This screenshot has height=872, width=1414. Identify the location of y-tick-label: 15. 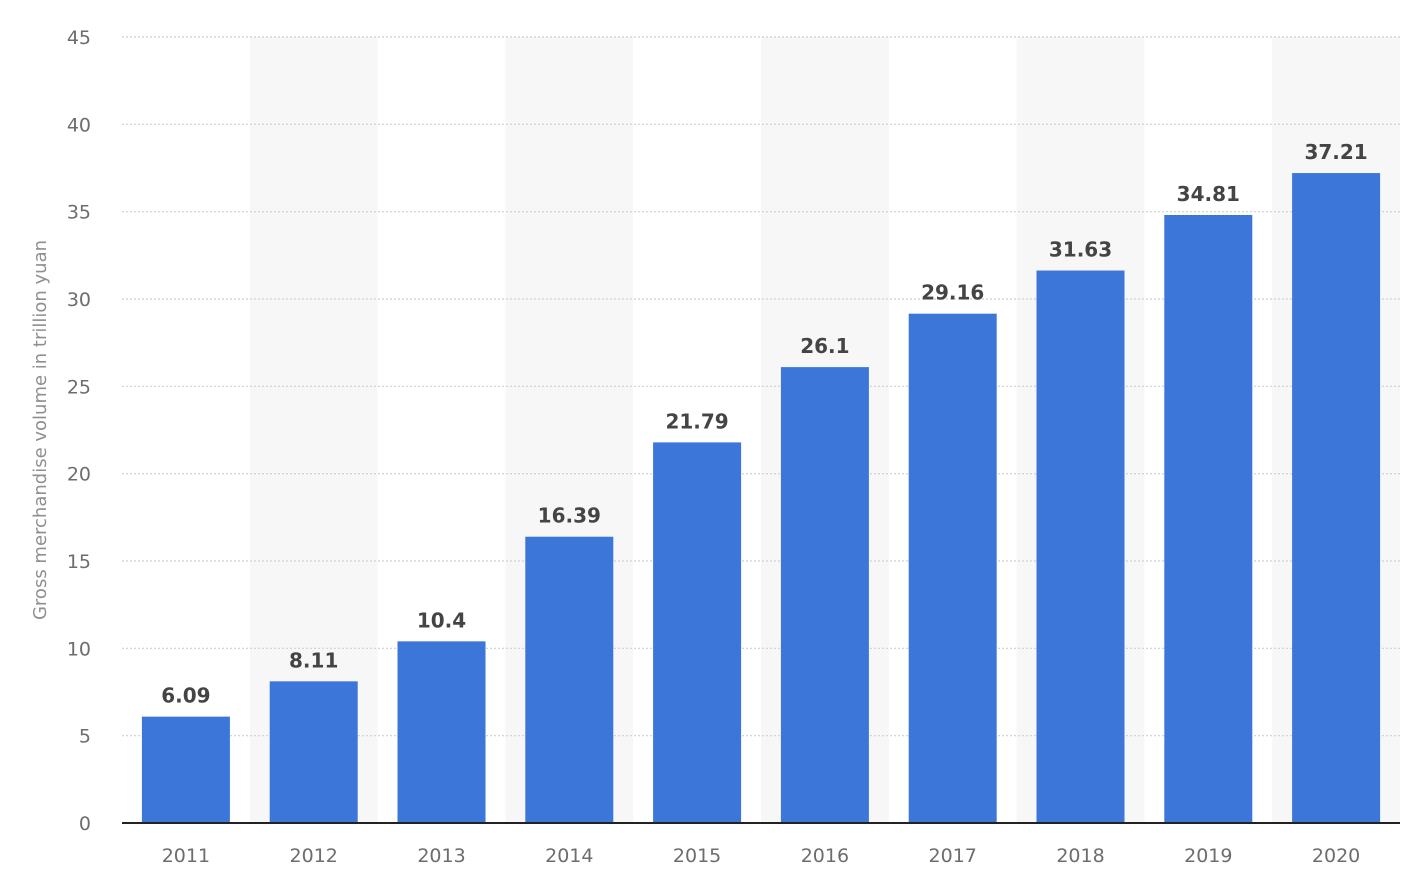
(79, 562).